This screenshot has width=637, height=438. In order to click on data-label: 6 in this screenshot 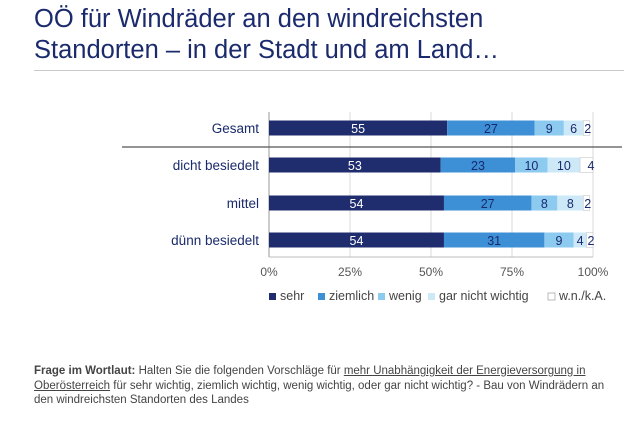, I will do `click(573, 129)`.